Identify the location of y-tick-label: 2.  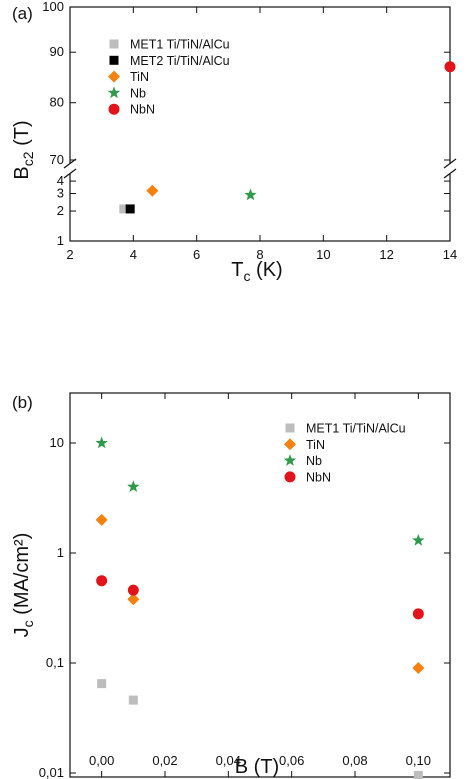
(60, 210).